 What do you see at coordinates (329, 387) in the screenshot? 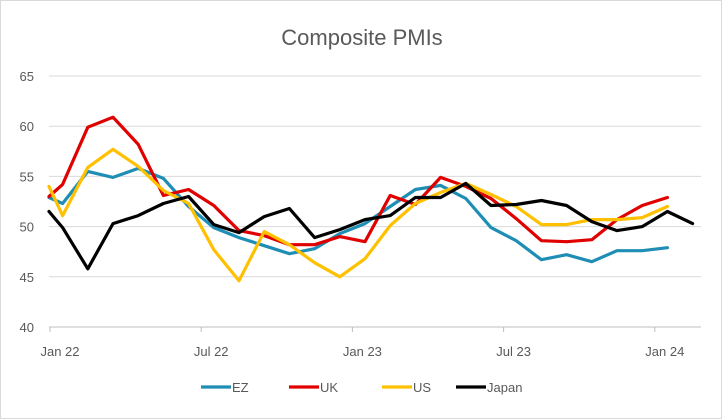
I see `legend-label-uk: UK` at bounding box center [329, 387].